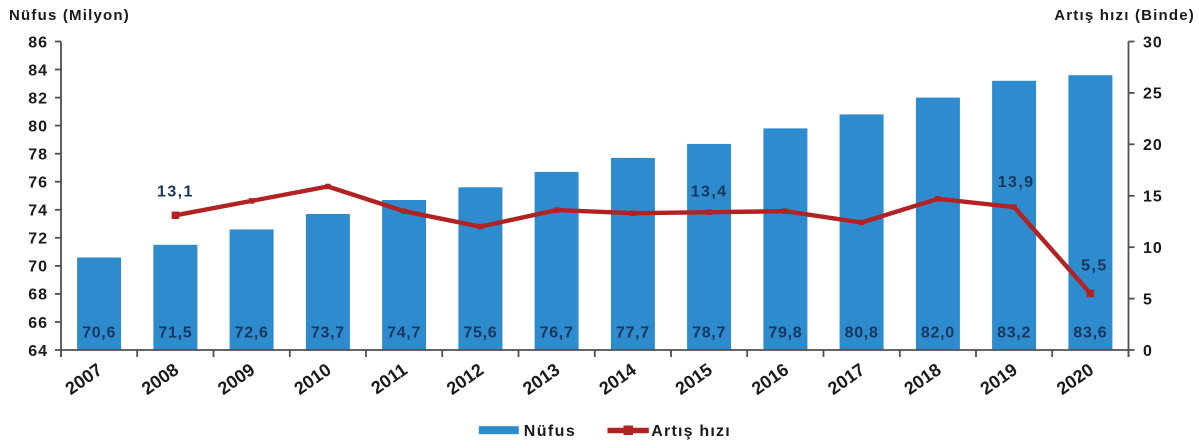 The height and width of the screenshot is (445, 1200). I want to click on svg-text: 74,7, so click(404, 333).